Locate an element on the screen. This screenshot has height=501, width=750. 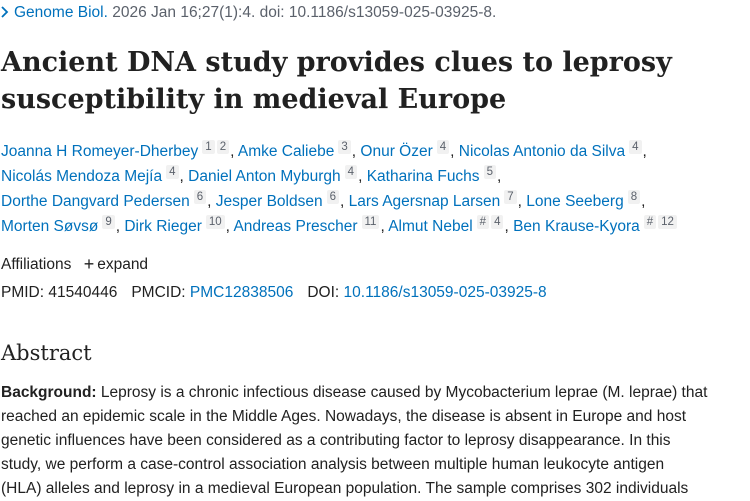
author-item: Amke Caliebe 3, is located at coordinates (297, 150).